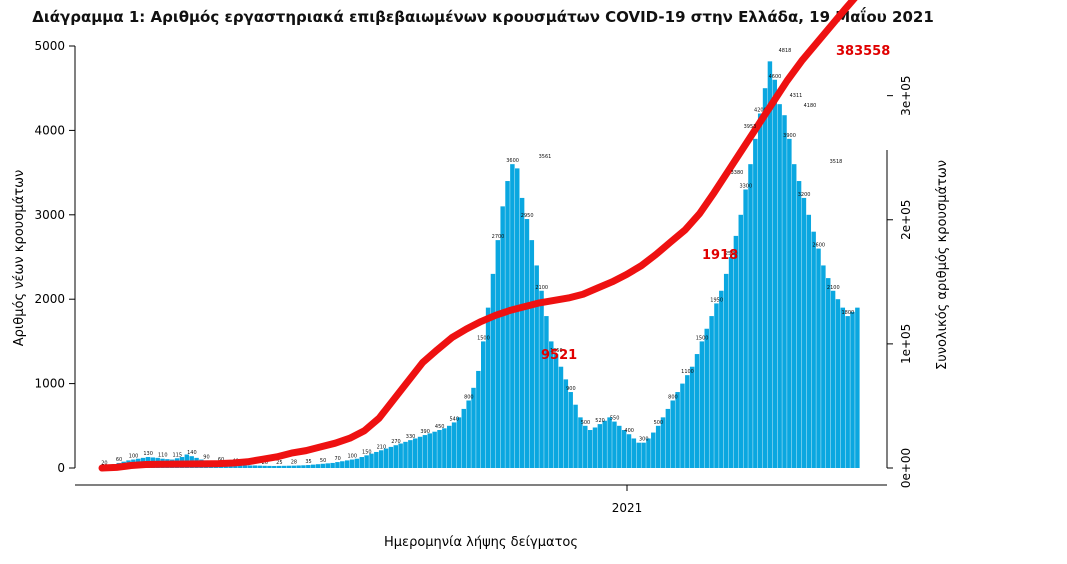 The width and height of the screenshot is (1067, 564). Describe the element at coordinates (785, 51) in the screenshot. I see `peak-value-label: 4818` at that location.